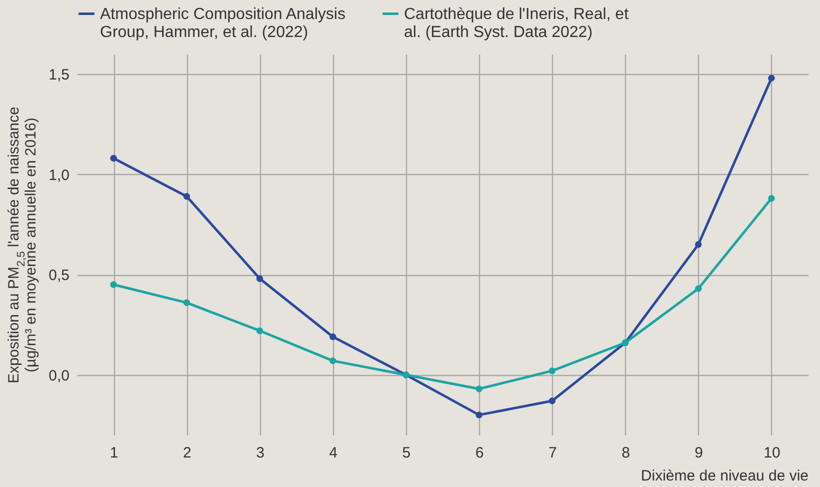 The width and height of the screenshot is (820, 487). Describe the element at coordinates (772, 453) in the screenshot. I see `x-tick-label: 10` at that location.